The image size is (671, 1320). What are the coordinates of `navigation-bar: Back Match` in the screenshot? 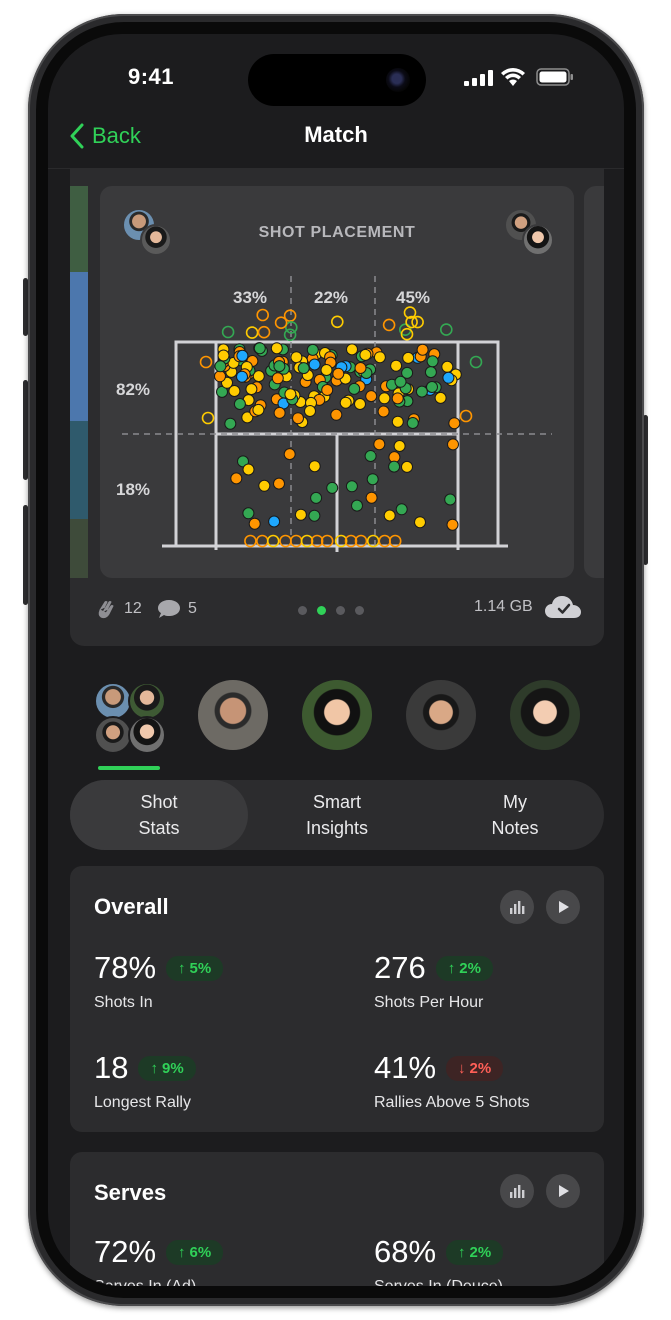 It's located at (336, 144).